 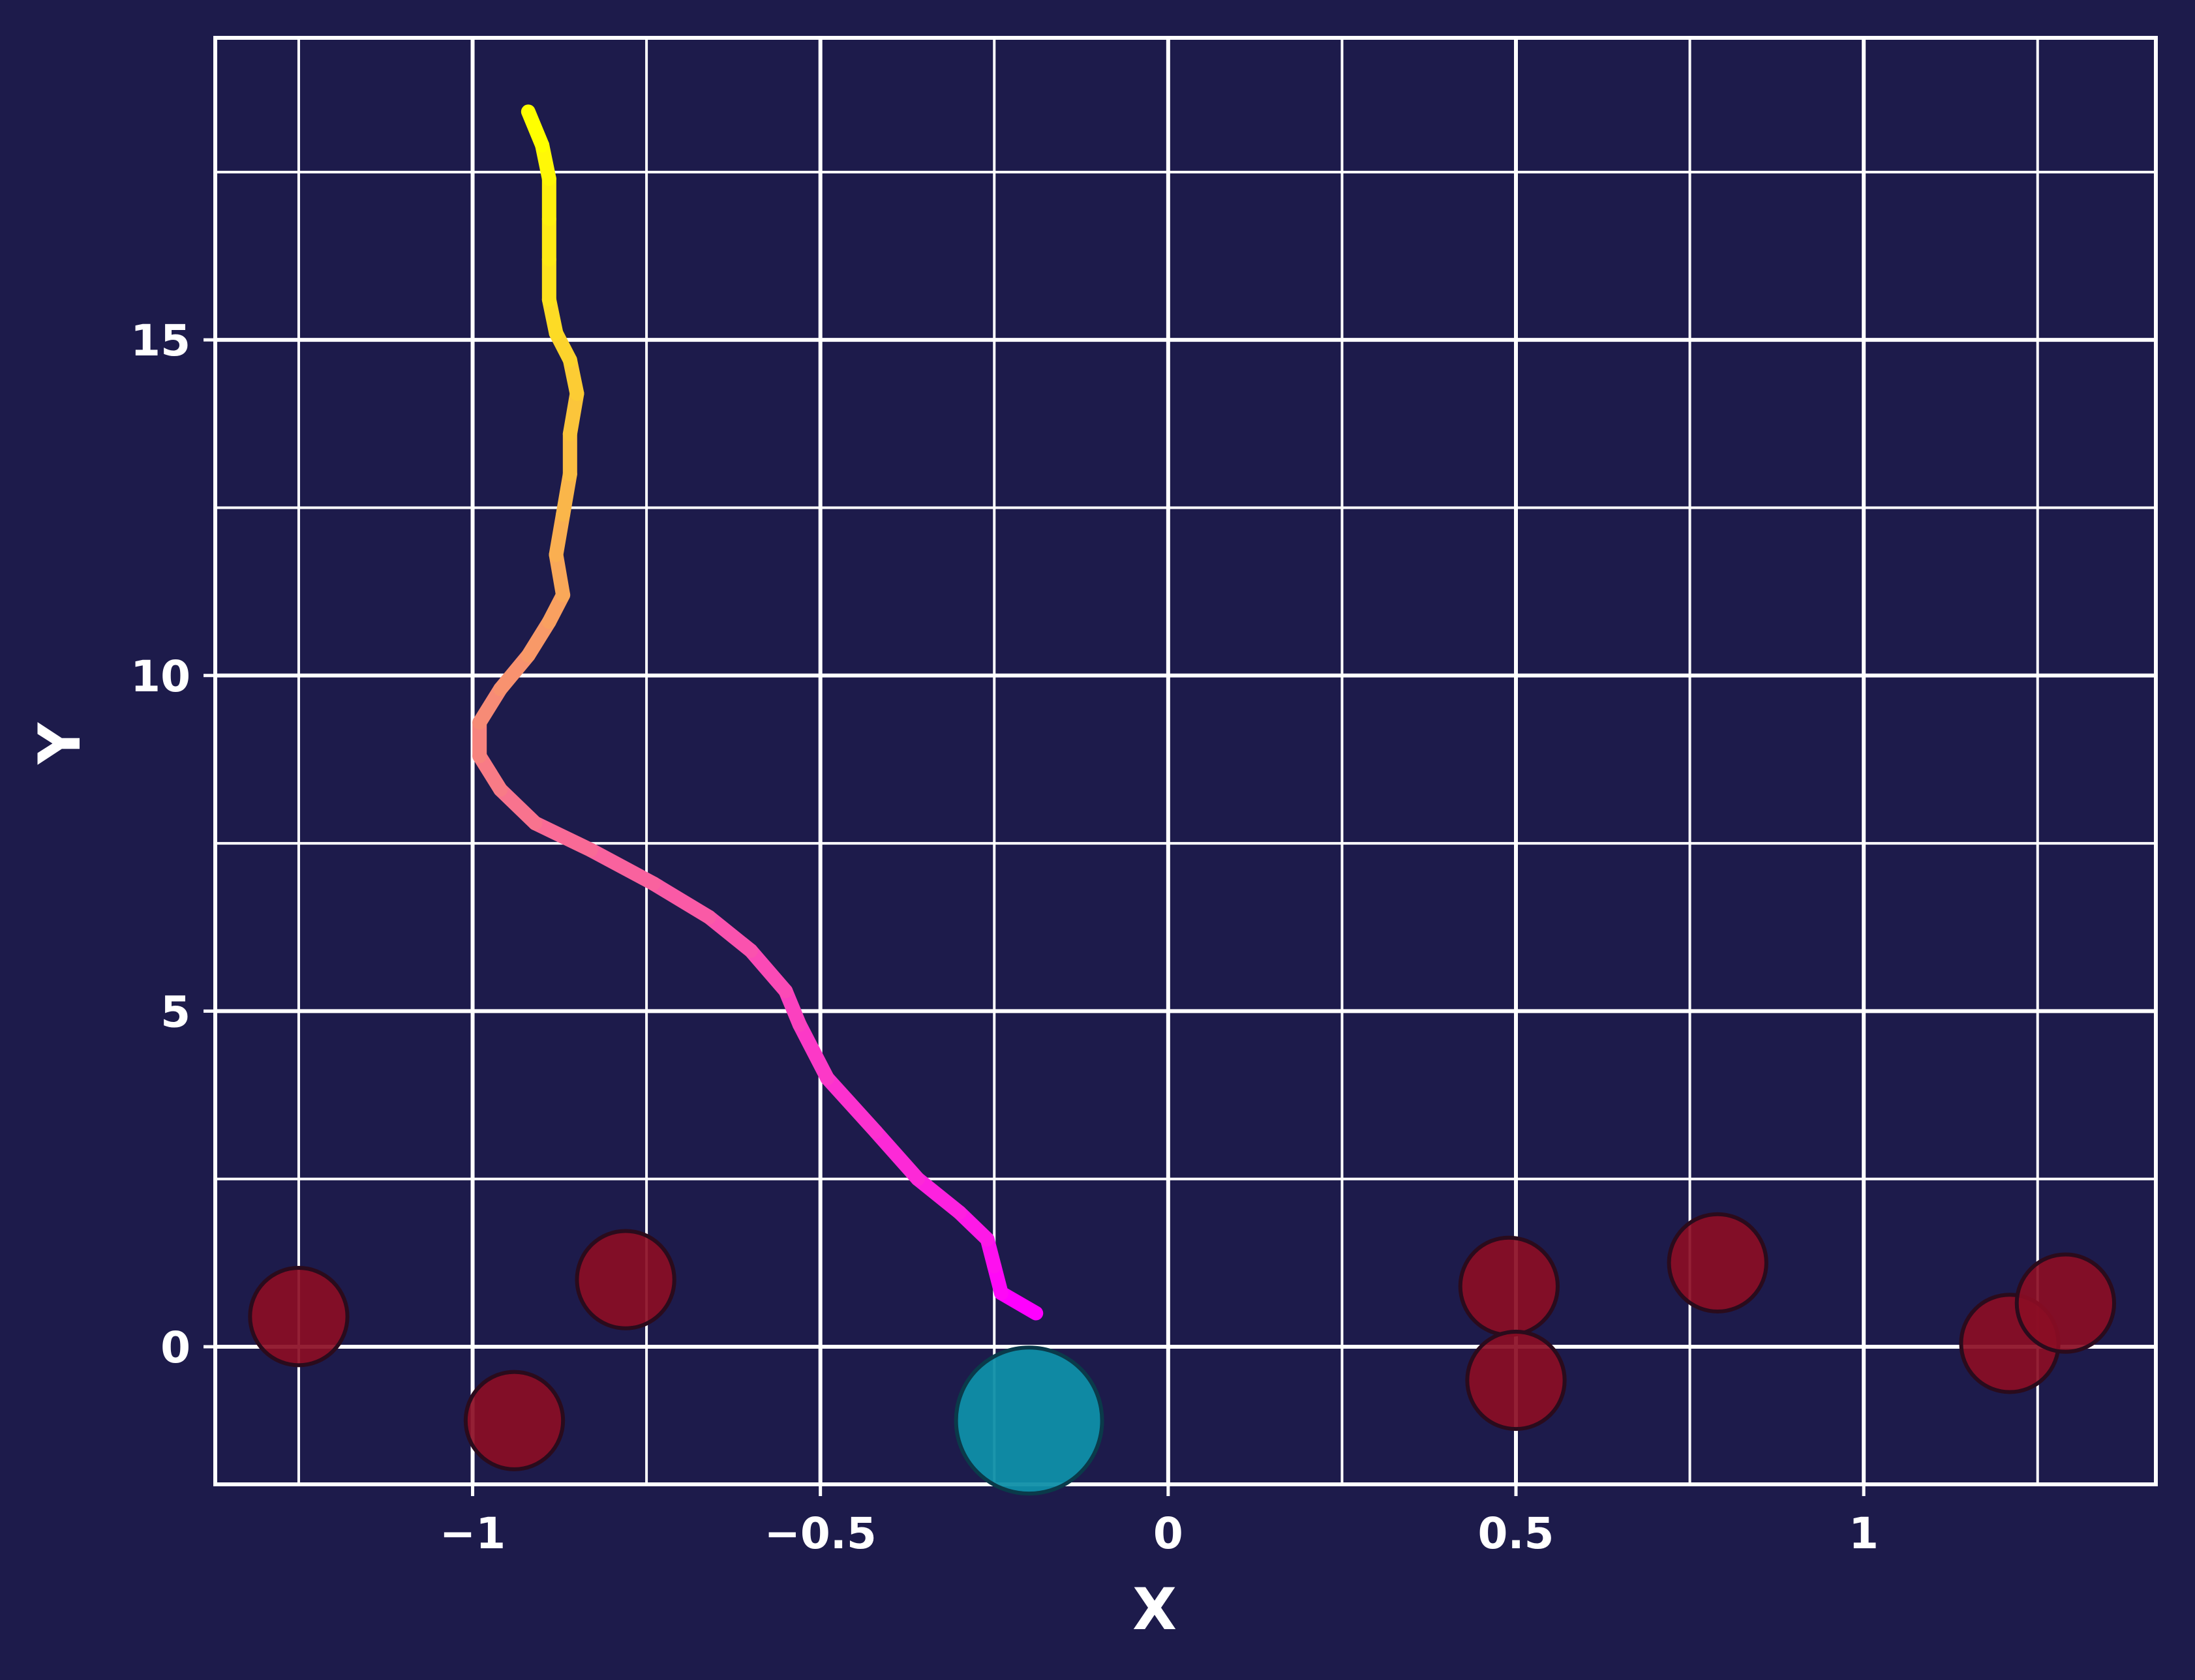 I want to click on x-tick-label: −0.5, so click(x=820, y=1533).